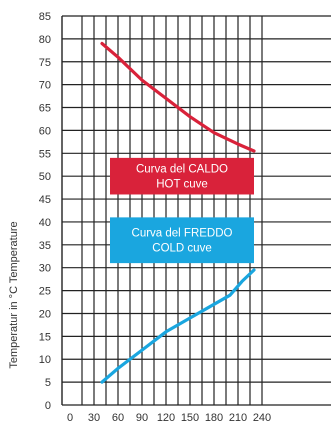  I want to click on y-tick-label: 15, so click(45, 337).